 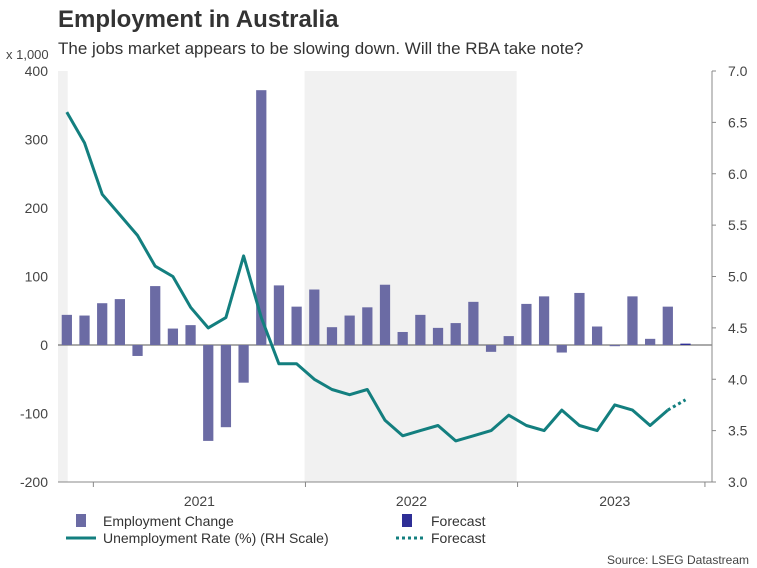 What do you see at coordinates (34, 482) in the screenshot?
I see `left-tick-label: -200` at bounding box center [34, 482].